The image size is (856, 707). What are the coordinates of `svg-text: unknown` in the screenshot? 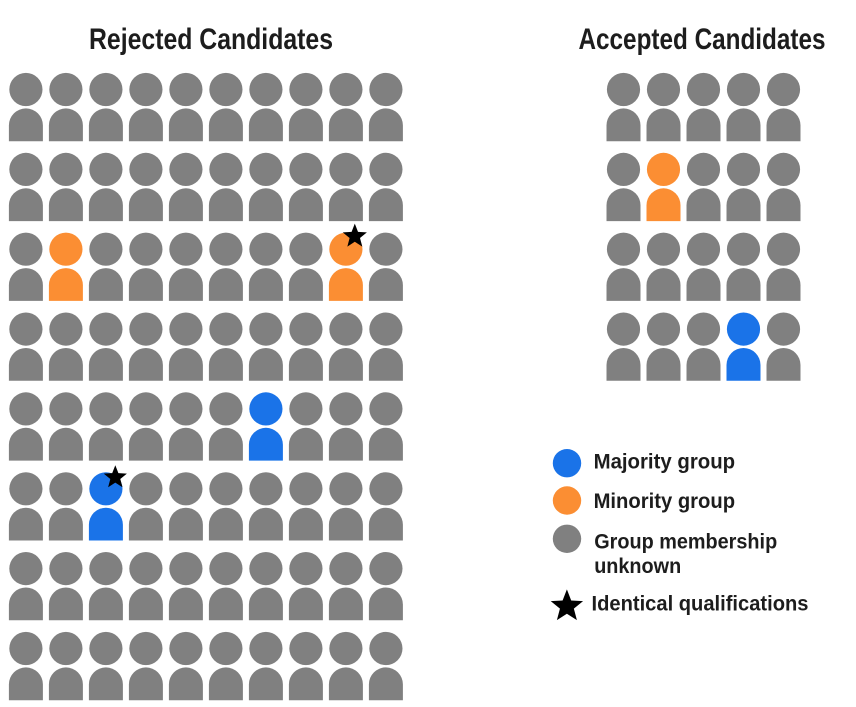 It's located at (637, 566).